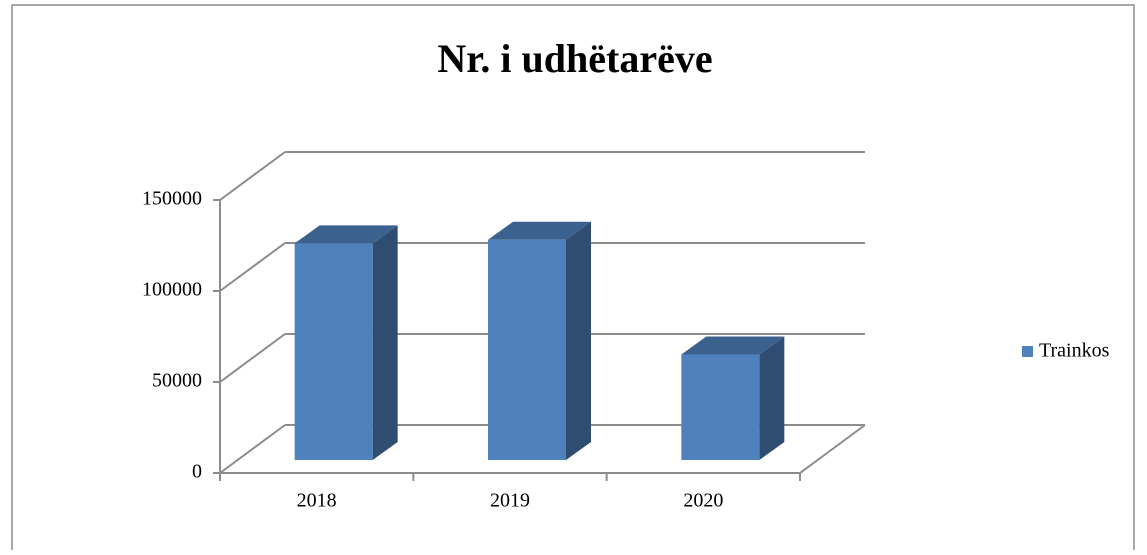 The width and height of the screenshot is (1147, 555). What do you see at coordinates (197, 472) in the screenshot?
I see `y-tick-label: 0` at bounding box center [197, 472].